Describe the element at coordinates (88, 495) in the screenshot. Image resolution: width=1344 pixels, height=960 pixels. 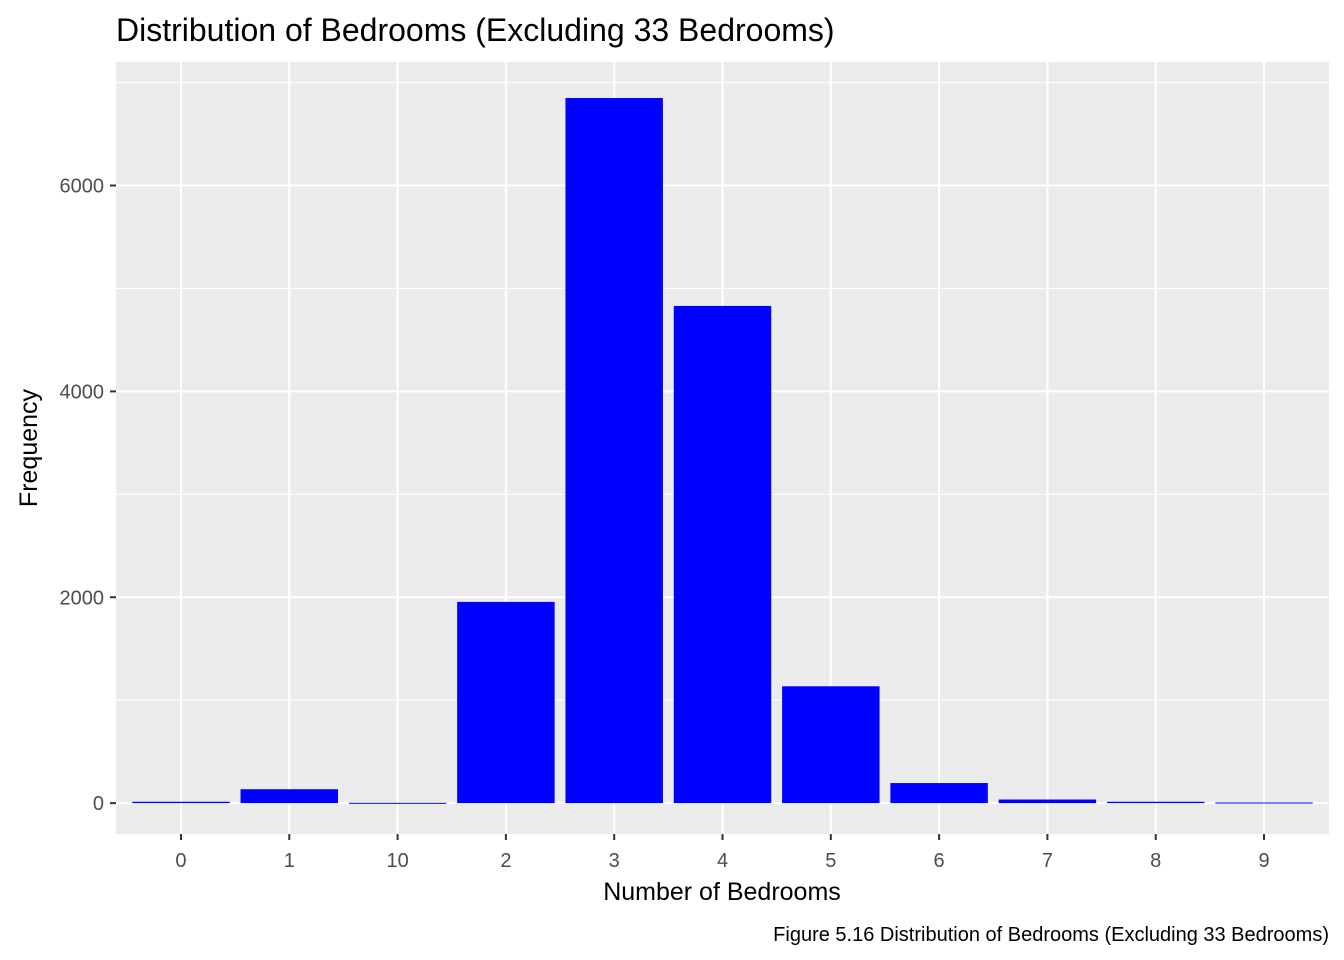
I see `y-axis-ticks: 0 2000 4000 6000` at that location.